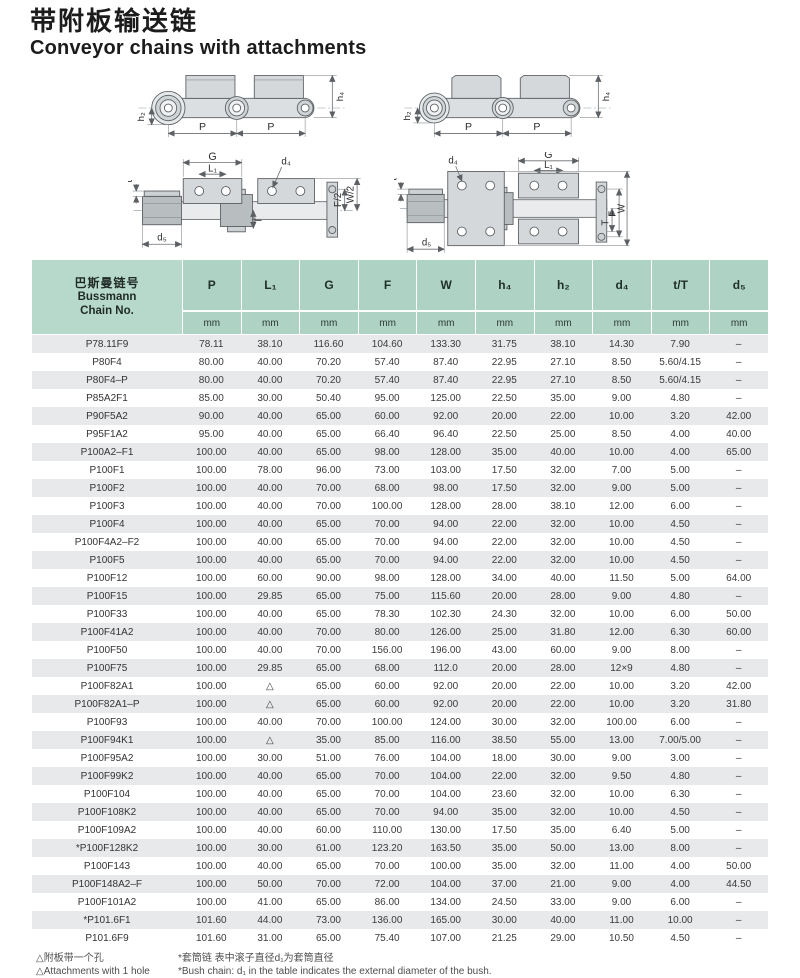  I want to click on value-cell: 60.00, so click(387, 686).